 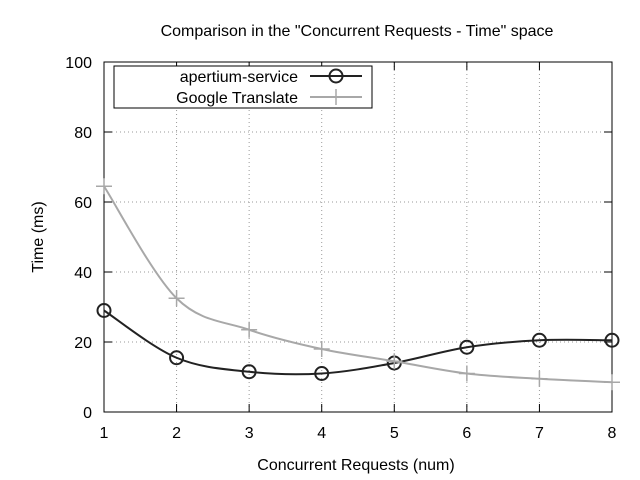 What do you see at coordinates (612, 433) in the screenshot?
I see `x-tick-label: 8` at bounding box center [612, 433].